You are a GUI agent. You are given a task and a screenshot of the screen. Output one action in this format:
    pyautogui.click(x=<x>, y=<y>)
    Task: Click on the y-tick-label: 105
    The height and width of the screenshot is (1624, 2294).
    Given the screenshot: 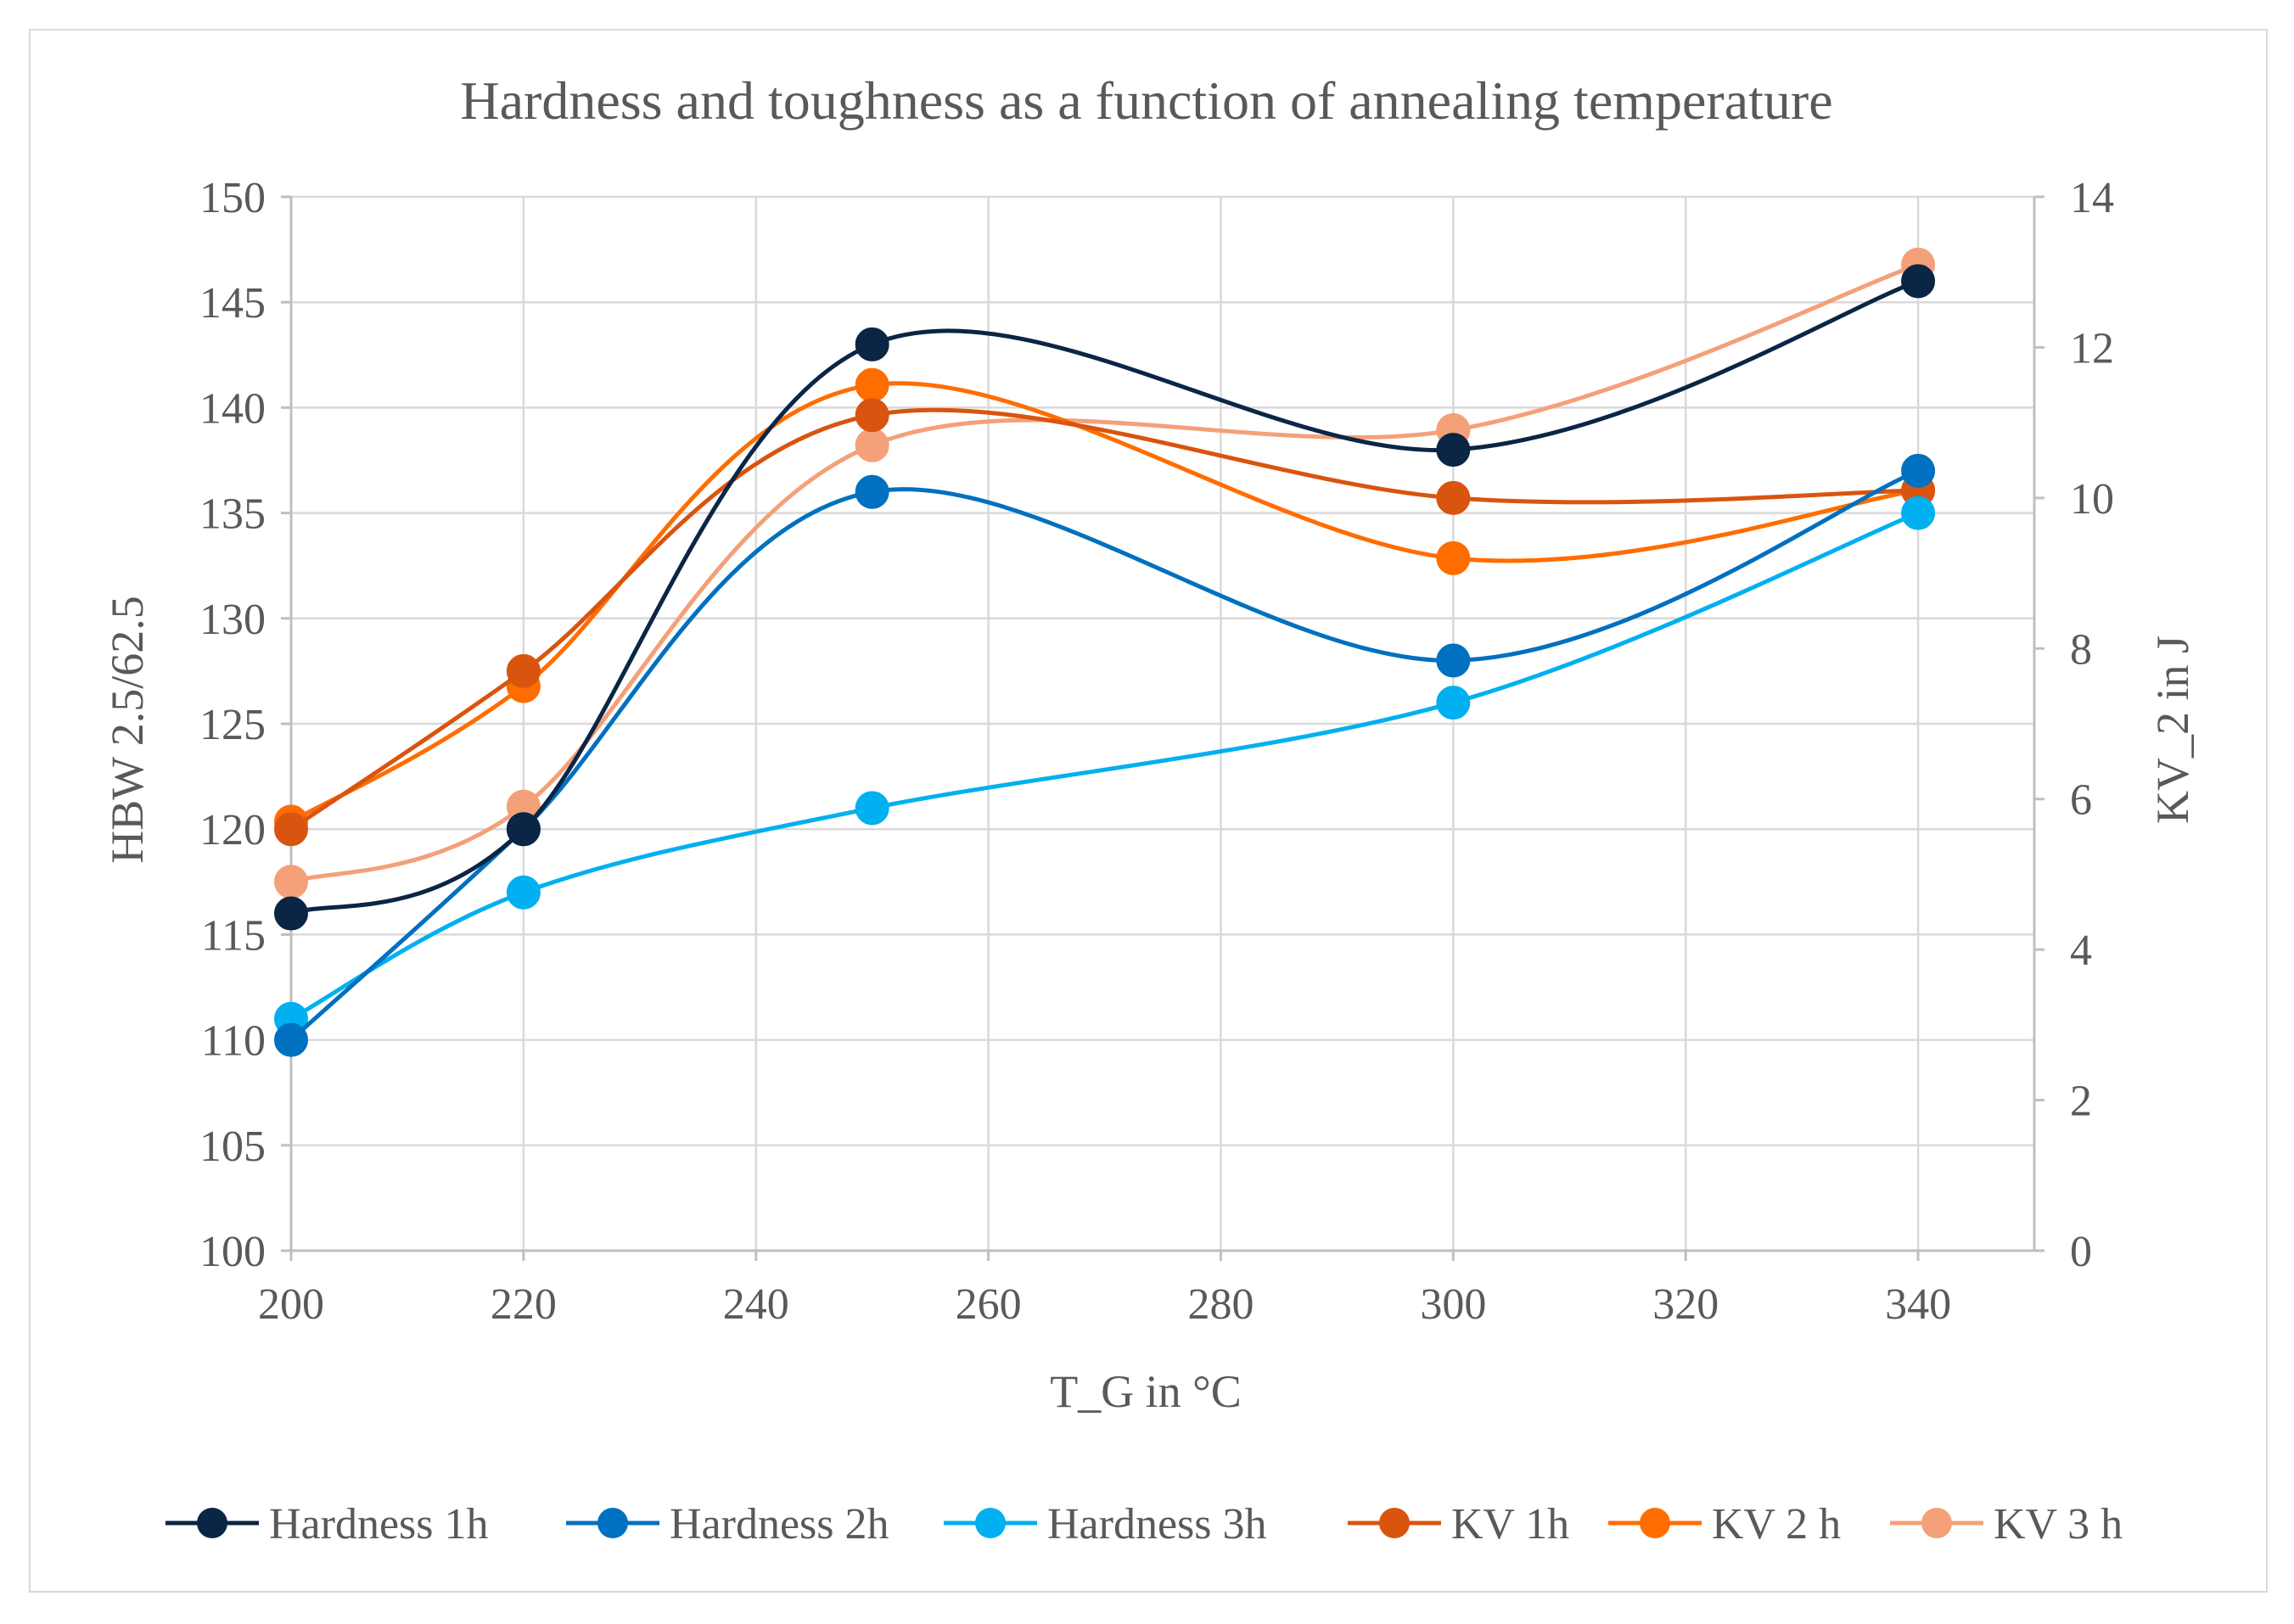 What is the action you would take?
    pyautogui.click(x=232, y=1147)
    